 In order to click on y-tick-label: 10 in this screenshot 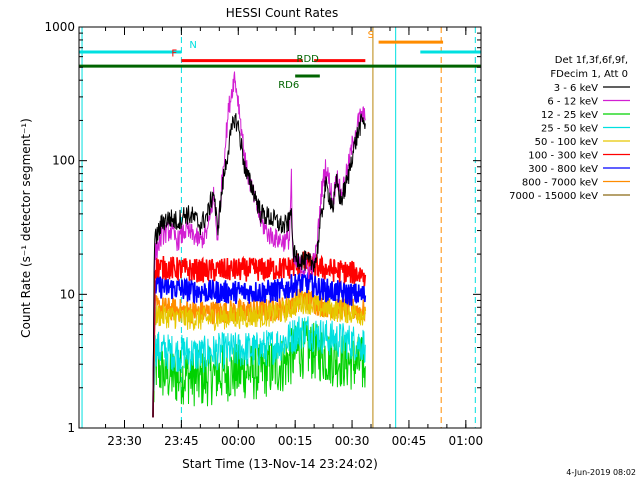, I will do `click(67, 294)`.